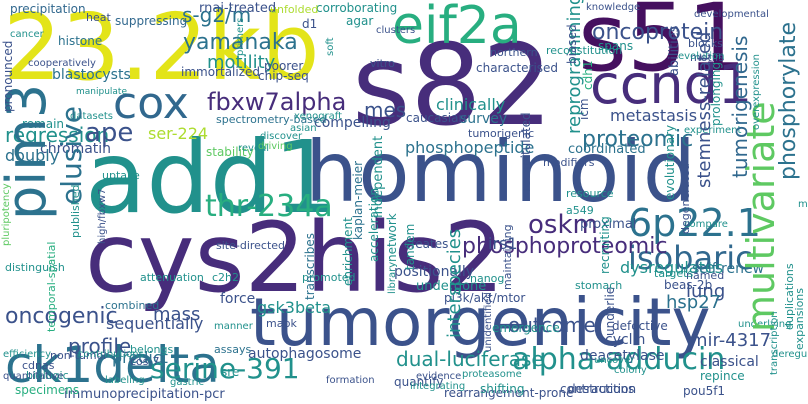 This screenshot has width=808, height=404. What do you see at coordinates (303, 128) in the screenshot?
I see `cloud-word: asian` at bounding box center [303, 128].